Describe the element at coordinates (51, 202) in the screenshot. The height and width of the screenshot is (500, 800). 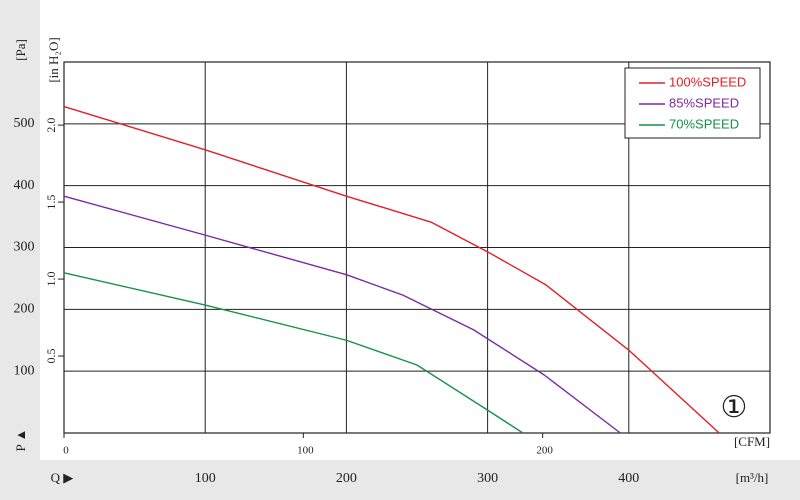
I see `y2-tick-label: 1.5` at that location.